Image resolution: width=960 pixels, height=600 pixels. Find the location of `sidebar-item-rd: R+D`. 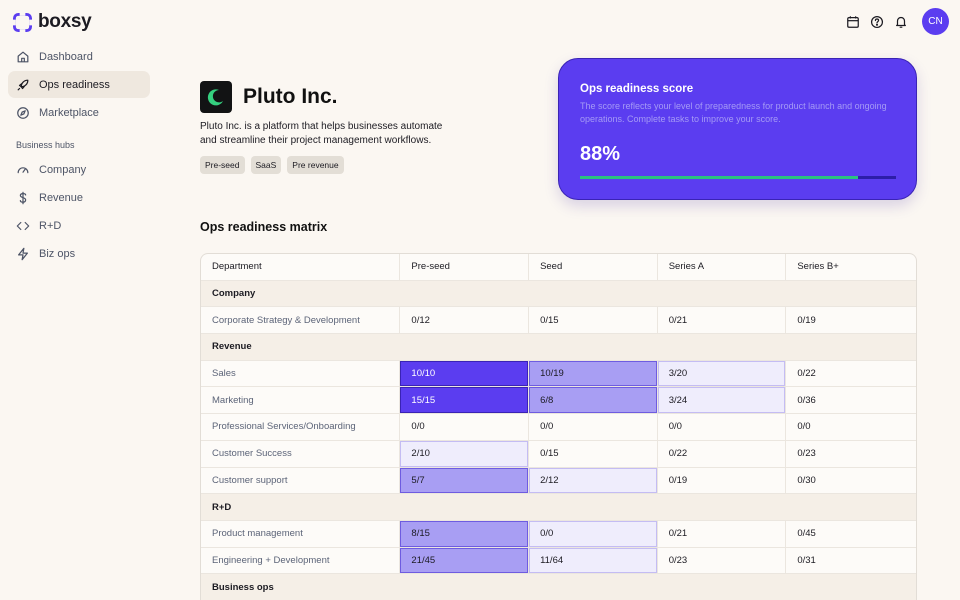

sidebar-item-rd: R+D is located at coordinates (79, 225).